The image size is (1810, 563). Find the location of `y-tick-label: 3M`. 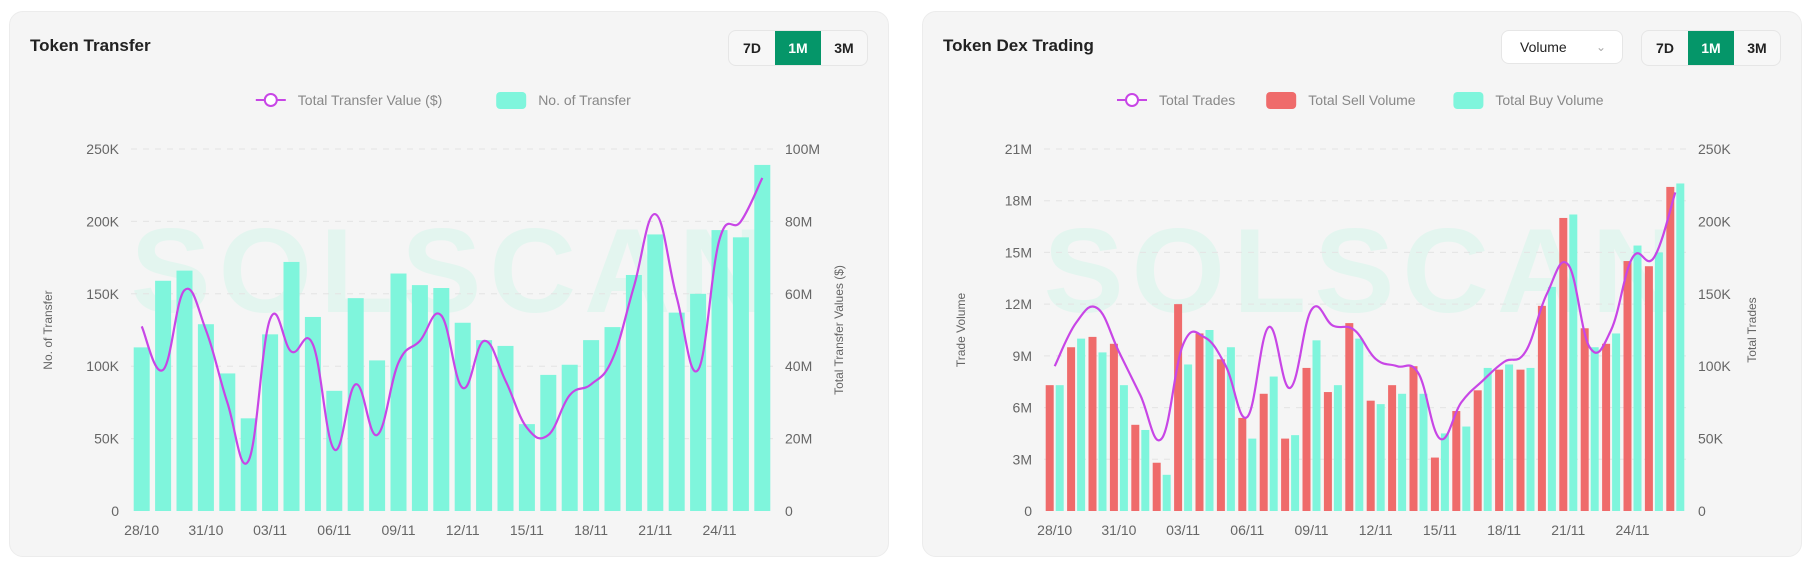

y-tick-label: 3M is located at coordinates (1022, 459).